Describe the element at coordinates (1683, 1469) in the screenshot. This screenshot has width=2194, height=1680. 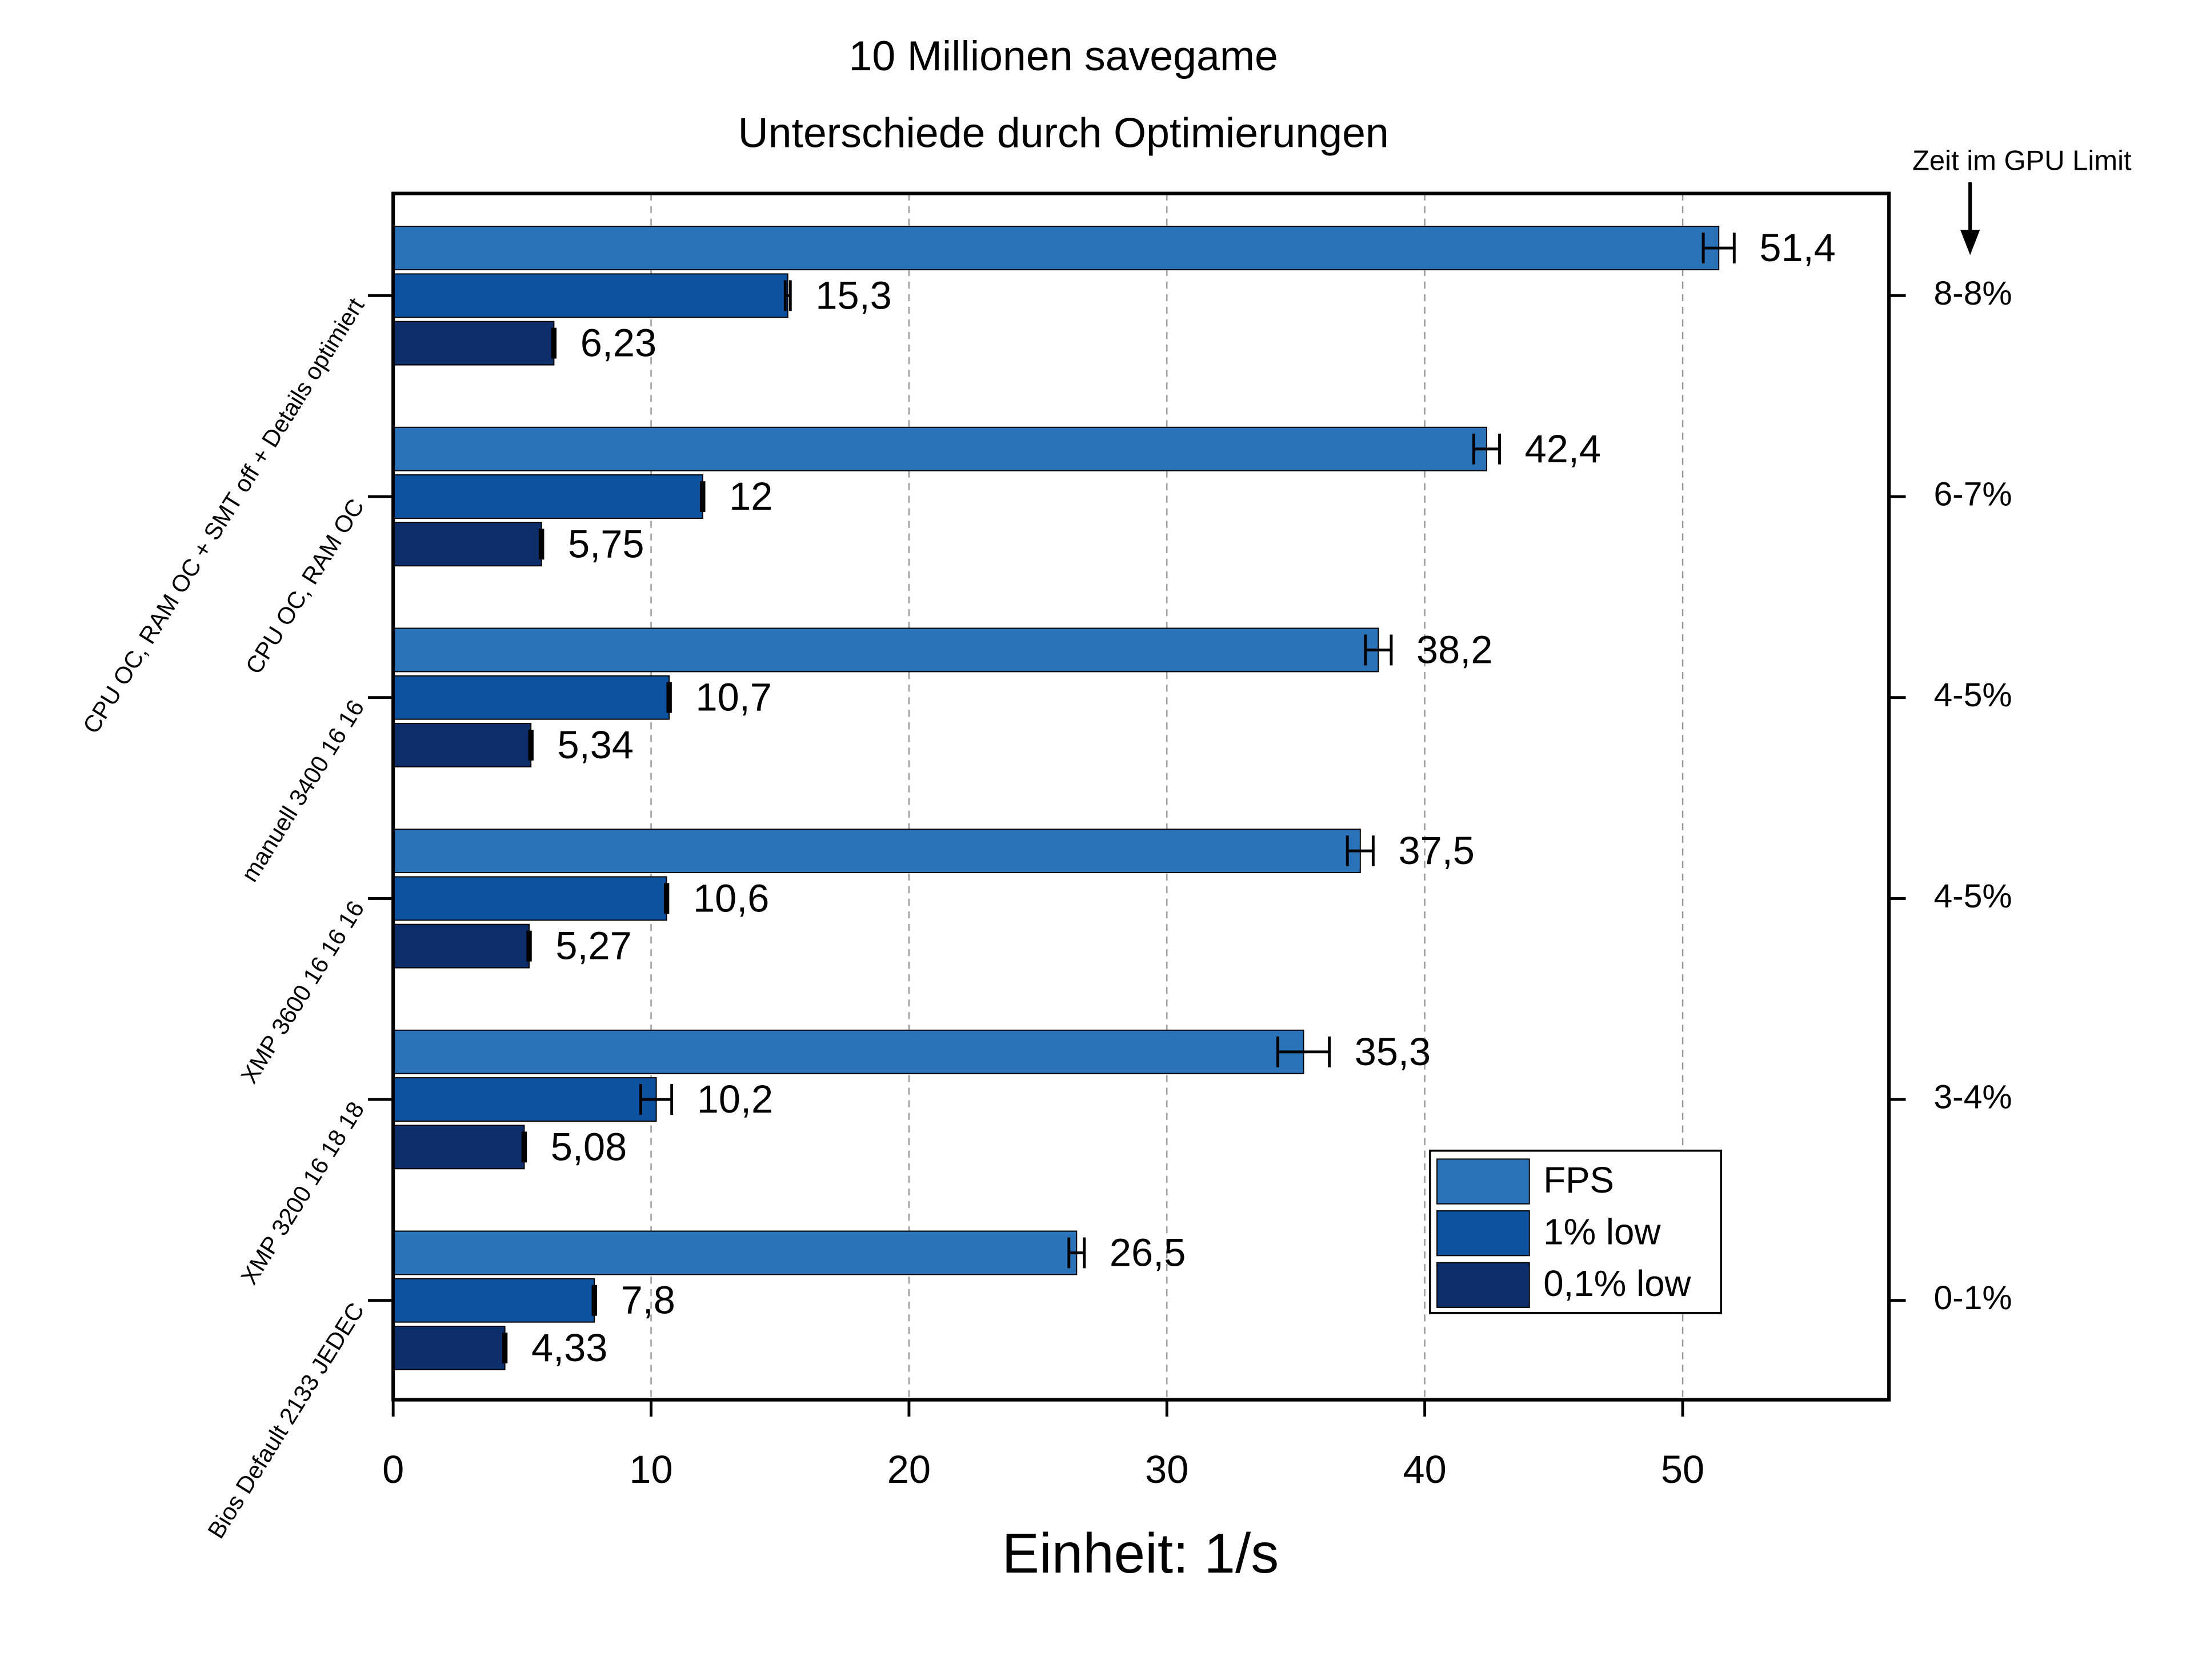
I see `x-tick-label: 50` at that location.